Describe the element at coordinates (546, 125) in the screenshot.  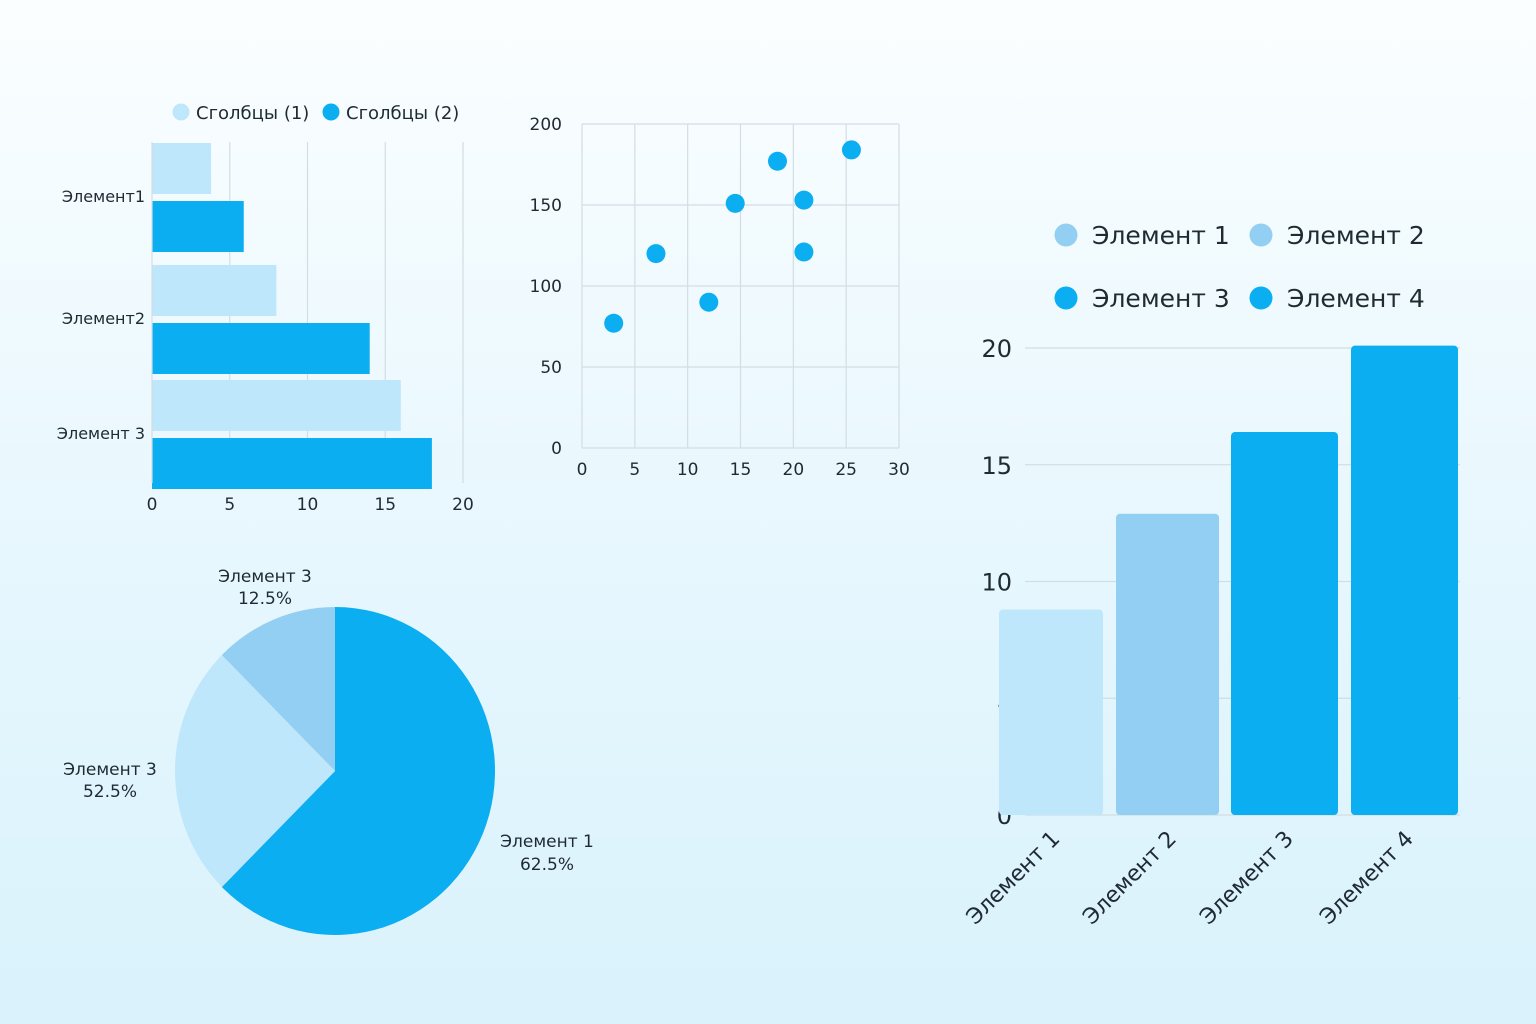
I see `scatter-y-tick-label: 200` at that location.